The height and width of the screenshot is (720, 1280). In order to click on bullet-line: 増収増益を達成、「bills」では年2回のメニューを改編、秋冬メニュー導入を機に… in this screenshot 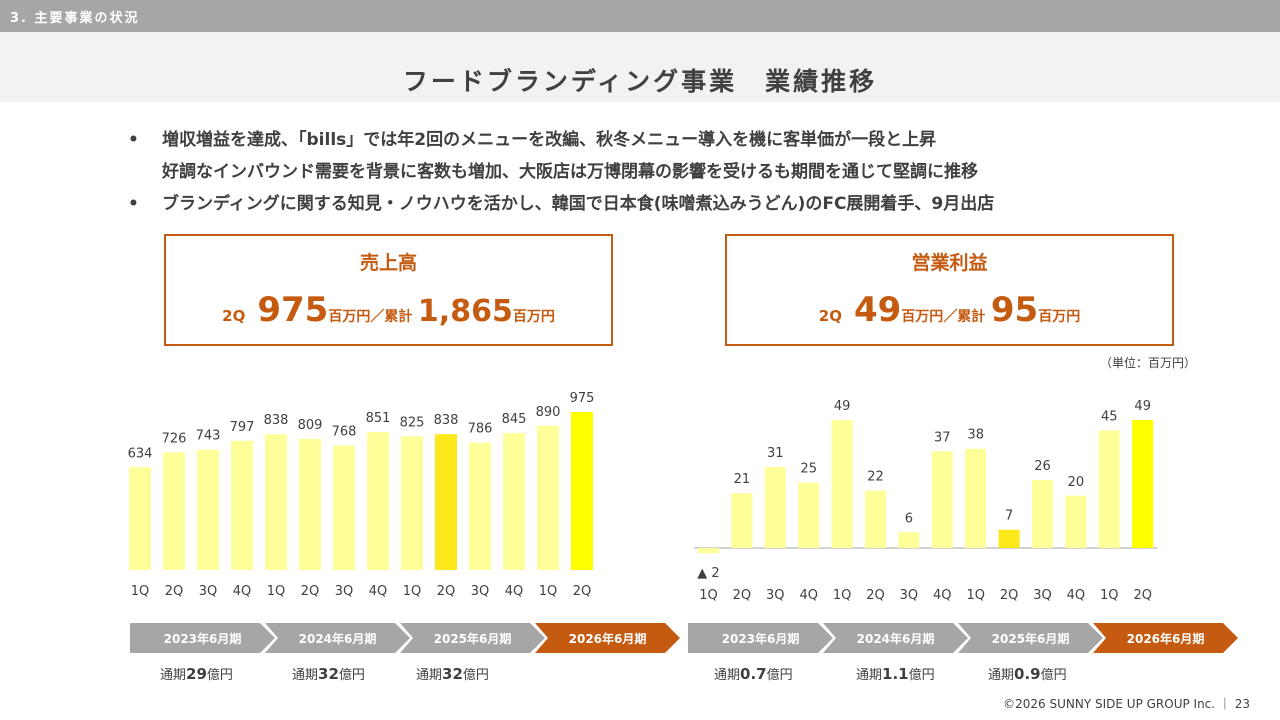, I will do `click(549, 140)`.